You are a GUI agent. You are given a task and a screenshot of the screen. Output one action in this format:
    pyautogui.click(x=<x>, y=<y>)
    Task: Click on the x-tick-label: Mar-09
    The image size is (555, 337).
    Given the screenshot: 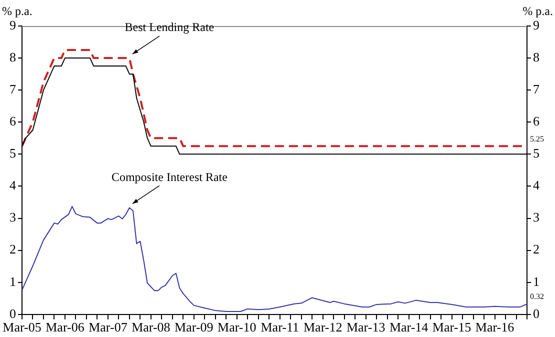 What is the action you would take?
    pyautogui.click(x=194, y=327)
    